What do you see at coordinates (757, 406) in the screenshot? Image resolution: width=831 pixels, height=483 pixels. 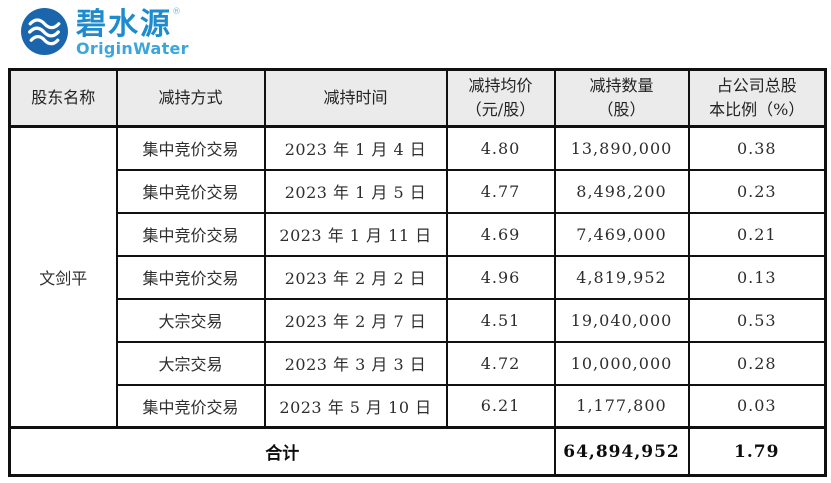 I see `pct-cell: 0.03` at bounding box center [757, 406].